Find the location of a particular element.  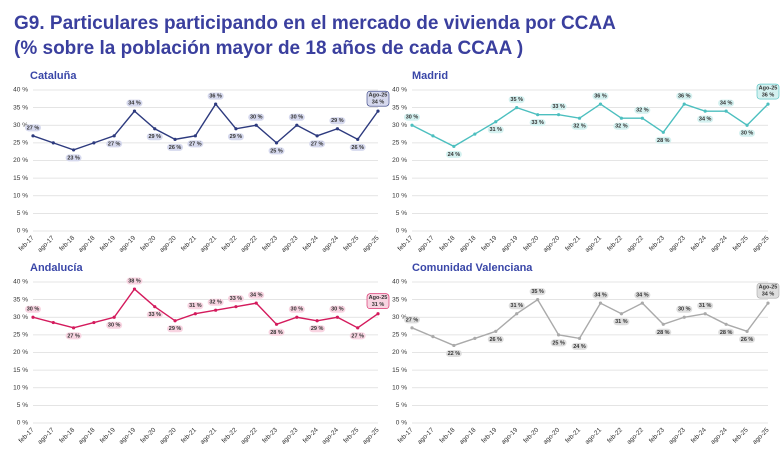

x-tick-label: ago-18 is located at coordinates (468, 244).